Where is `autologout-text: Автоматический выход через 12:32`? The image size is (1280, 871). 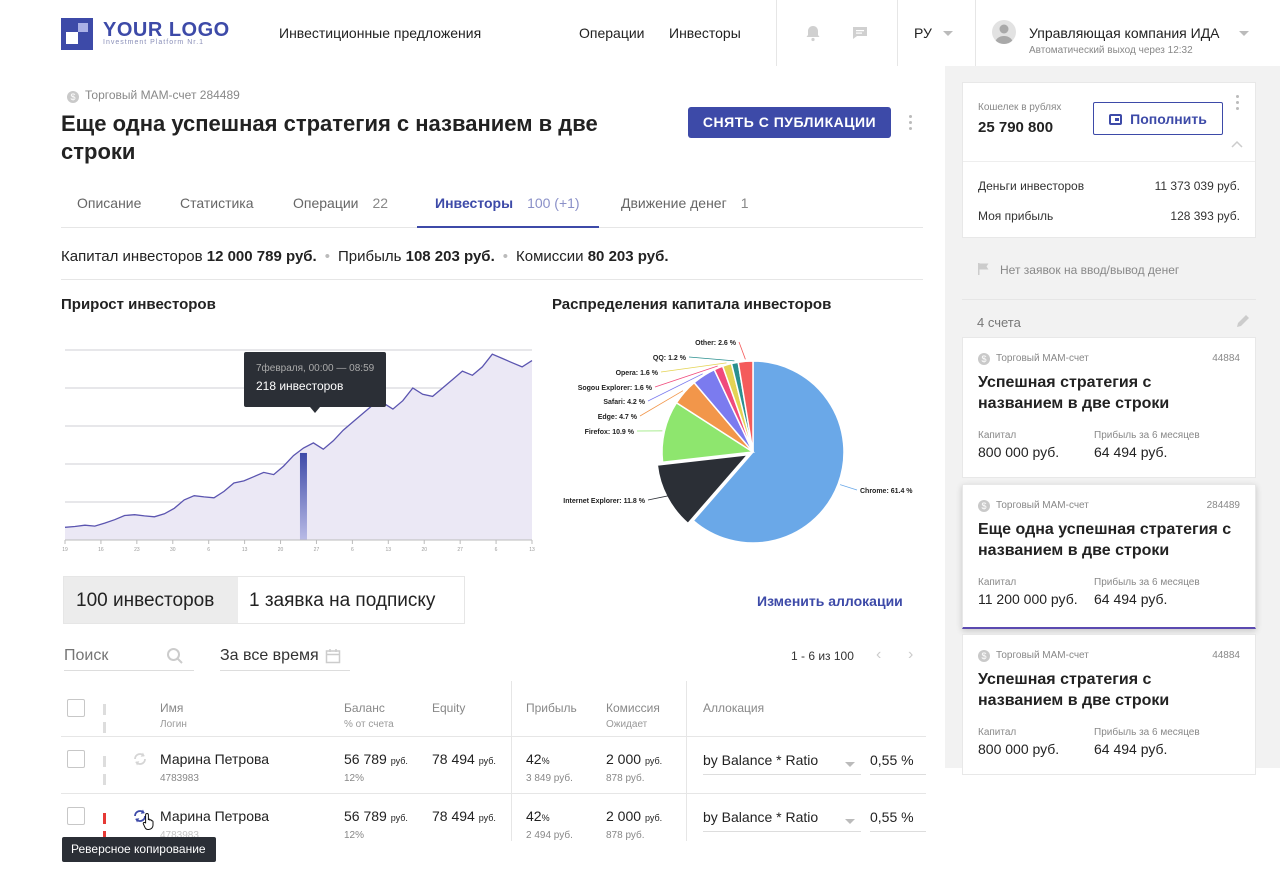
autologout-text: Автоматический выход через 12:32 is located at coordinates (1111, 50).